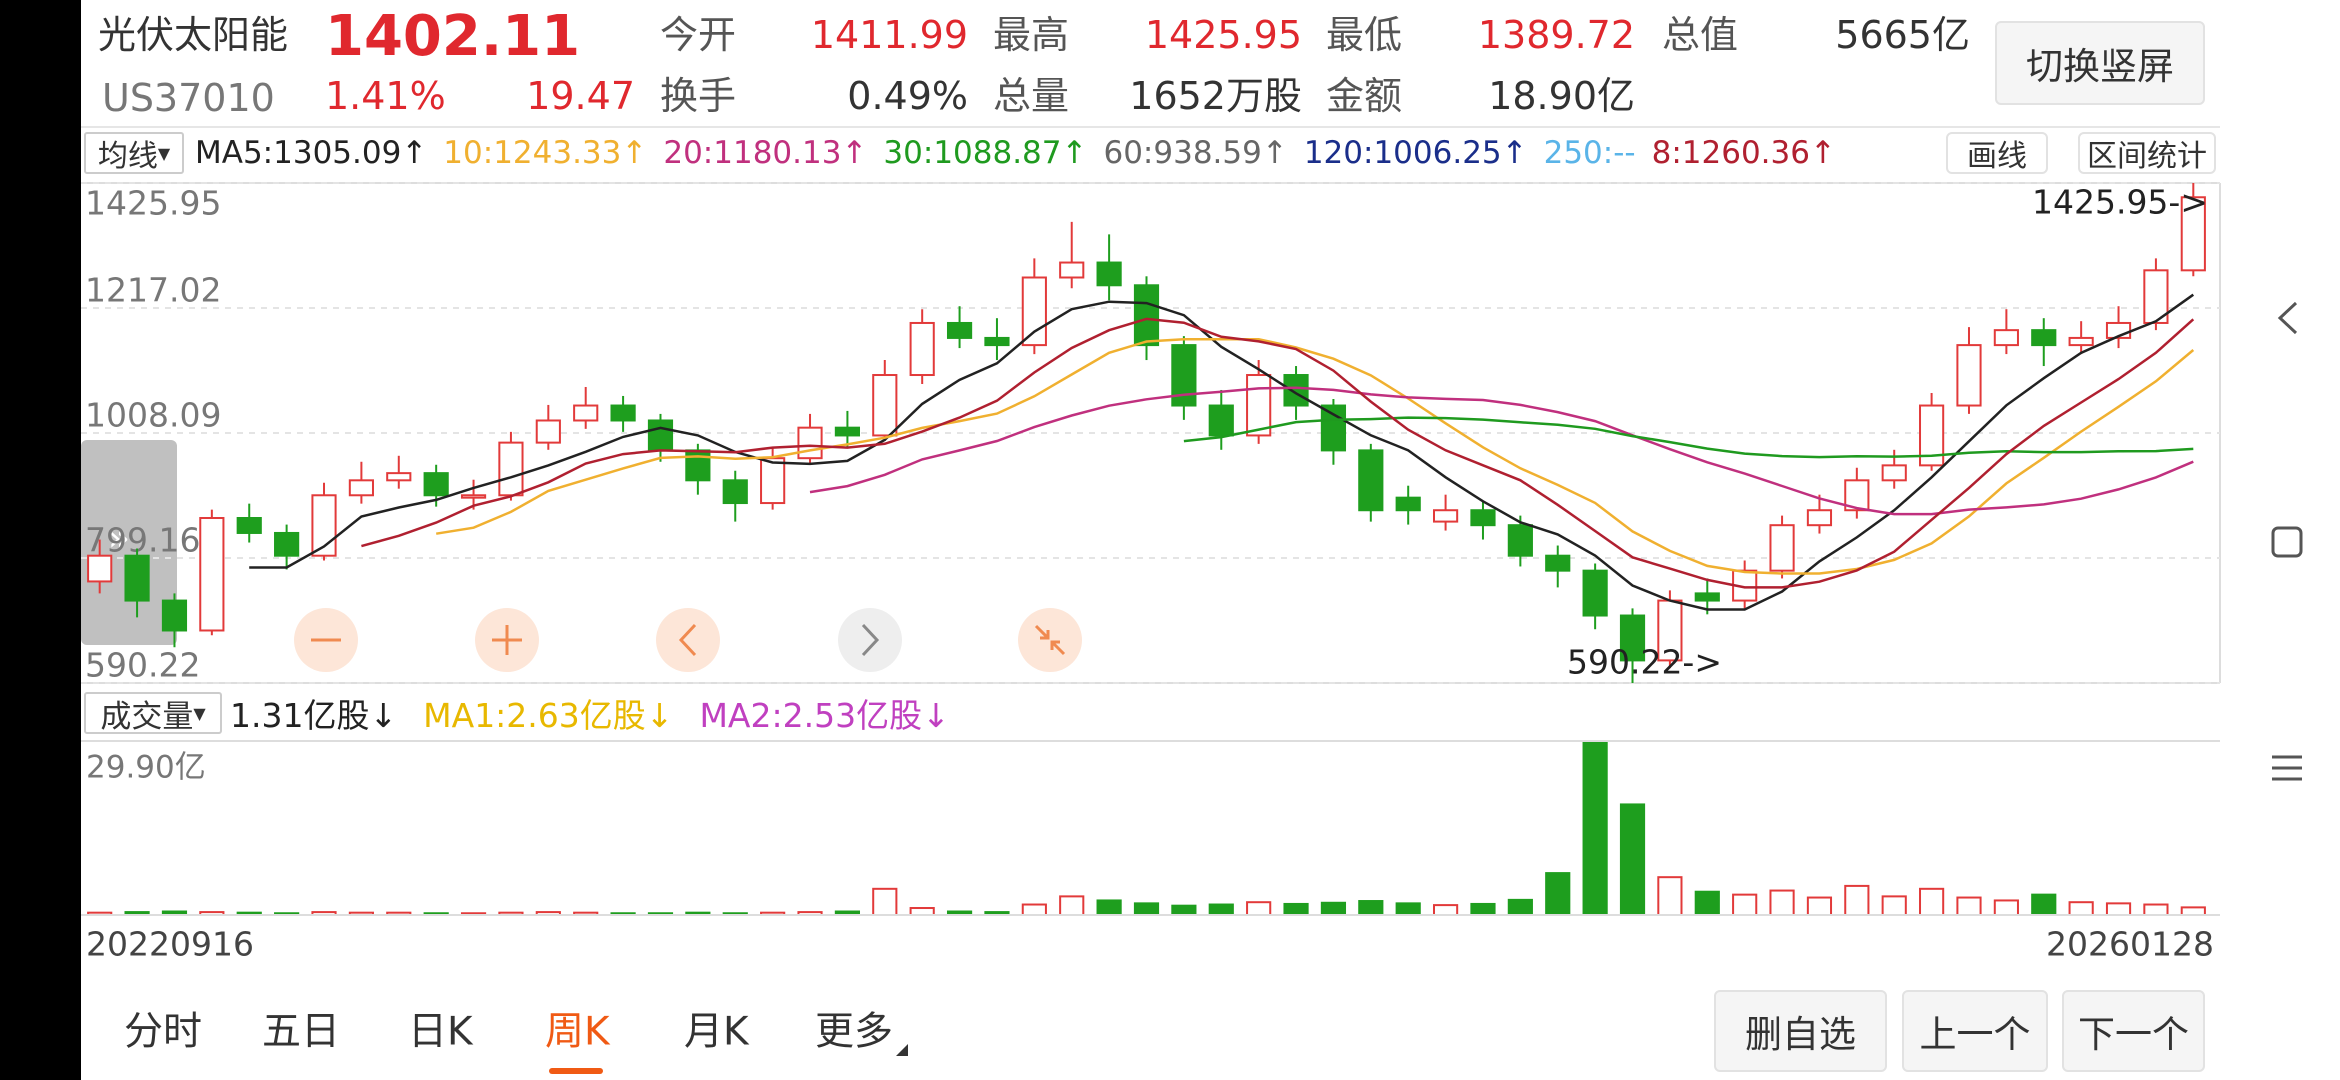 This screenshot has width=2340, height=1080. Describe the element at coordinates (153, 713) in the screenshot. I see `vol-selector: 成交量 ▼` at that location.